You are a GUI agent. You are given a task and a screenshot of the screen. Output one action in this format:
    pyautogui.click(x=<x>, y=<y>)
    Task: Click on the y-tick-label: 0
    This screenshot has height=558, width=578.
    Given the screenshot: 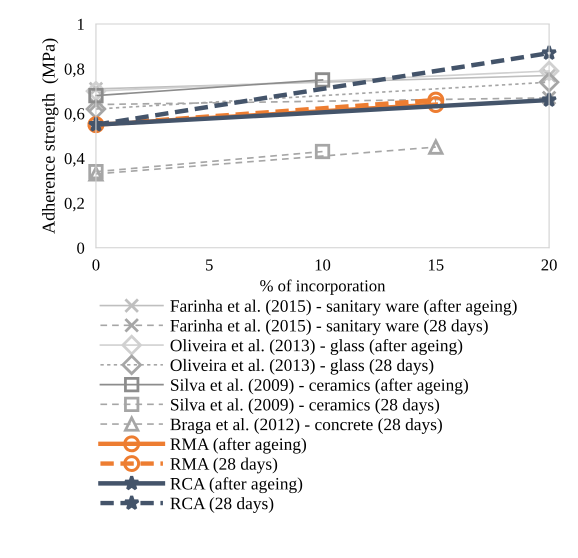 What is the action you would take?
    pyautogui.click(x=80, y=248)
    